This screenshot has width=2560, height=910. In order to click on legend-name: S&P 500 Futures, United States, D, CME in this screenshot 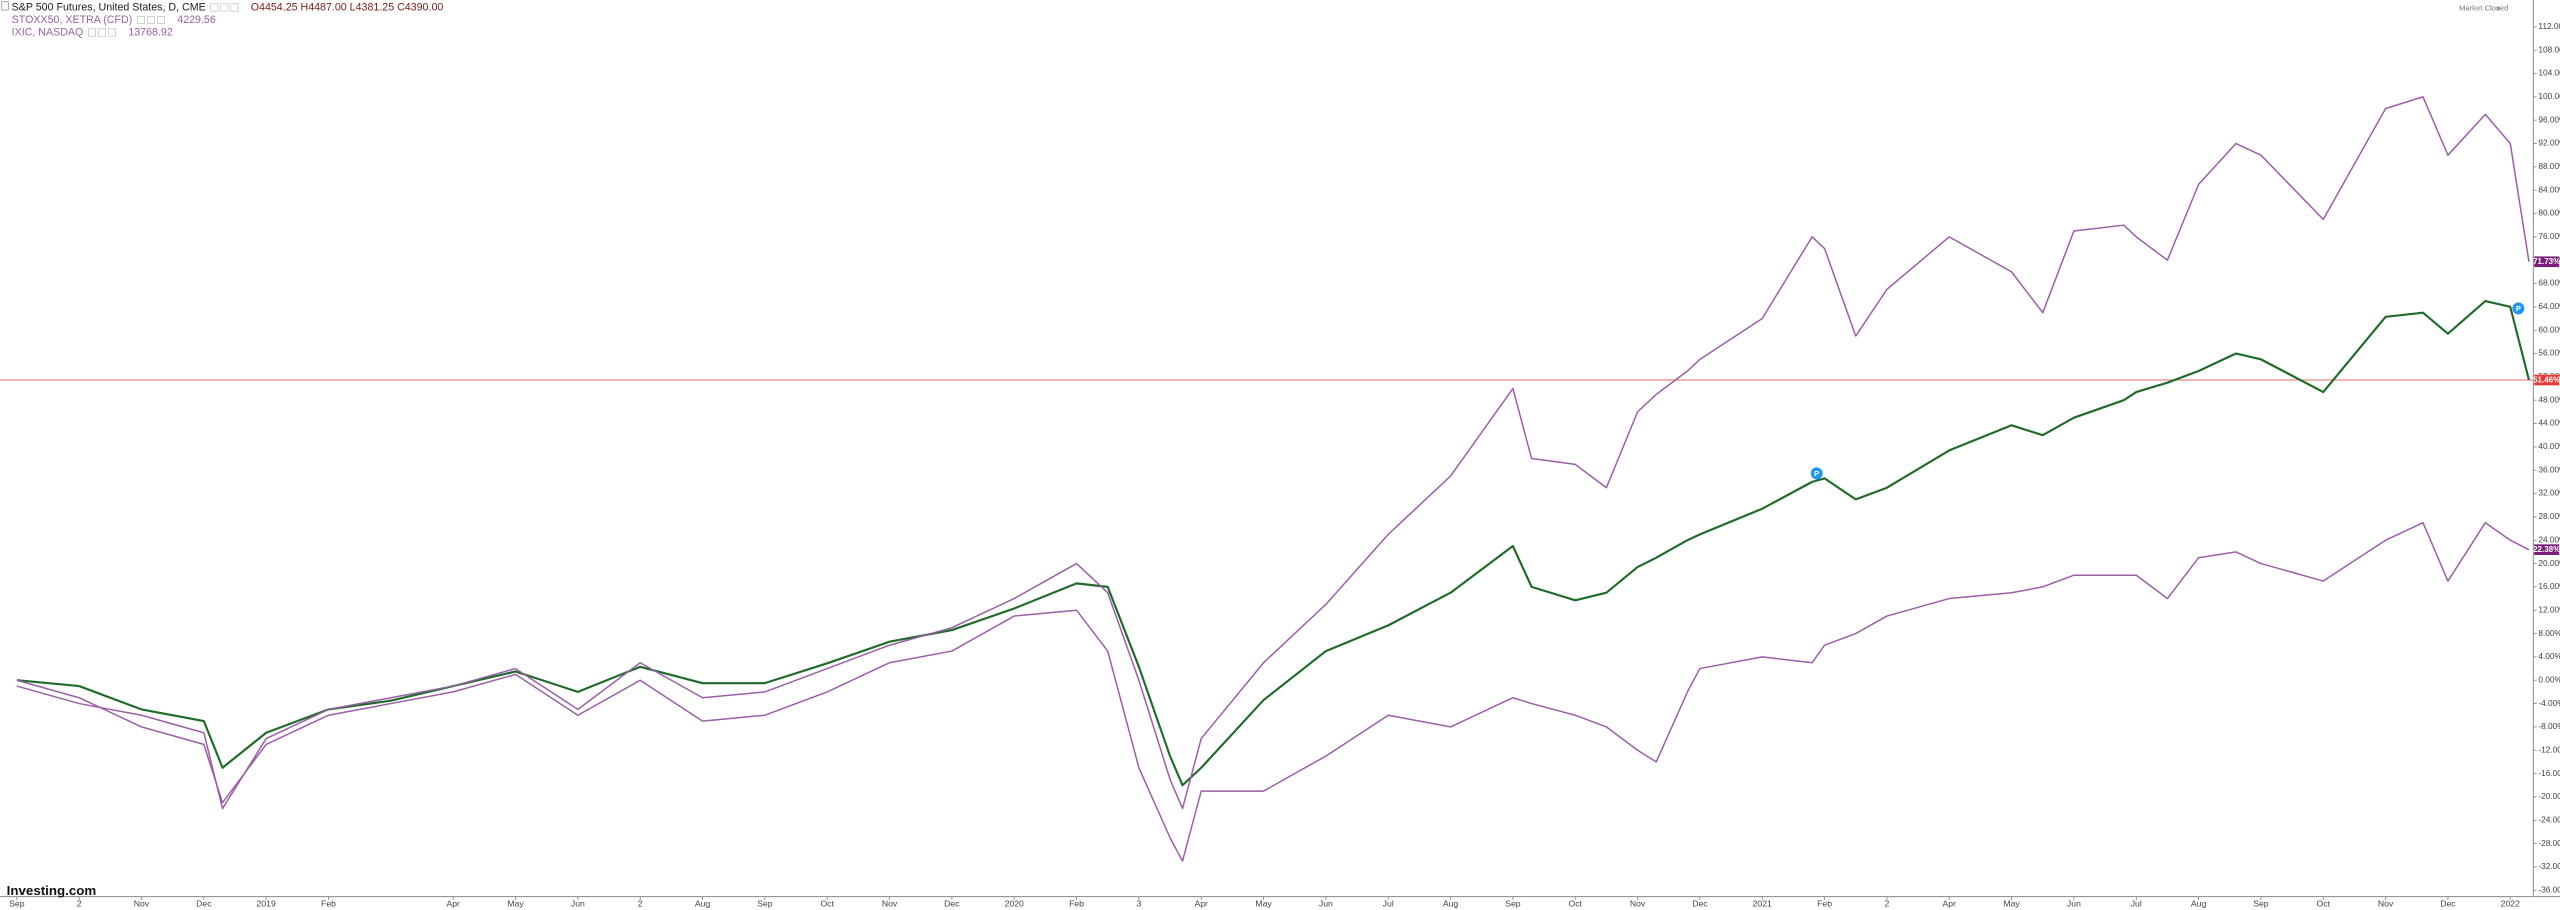, I will do `click(109, 7)`.